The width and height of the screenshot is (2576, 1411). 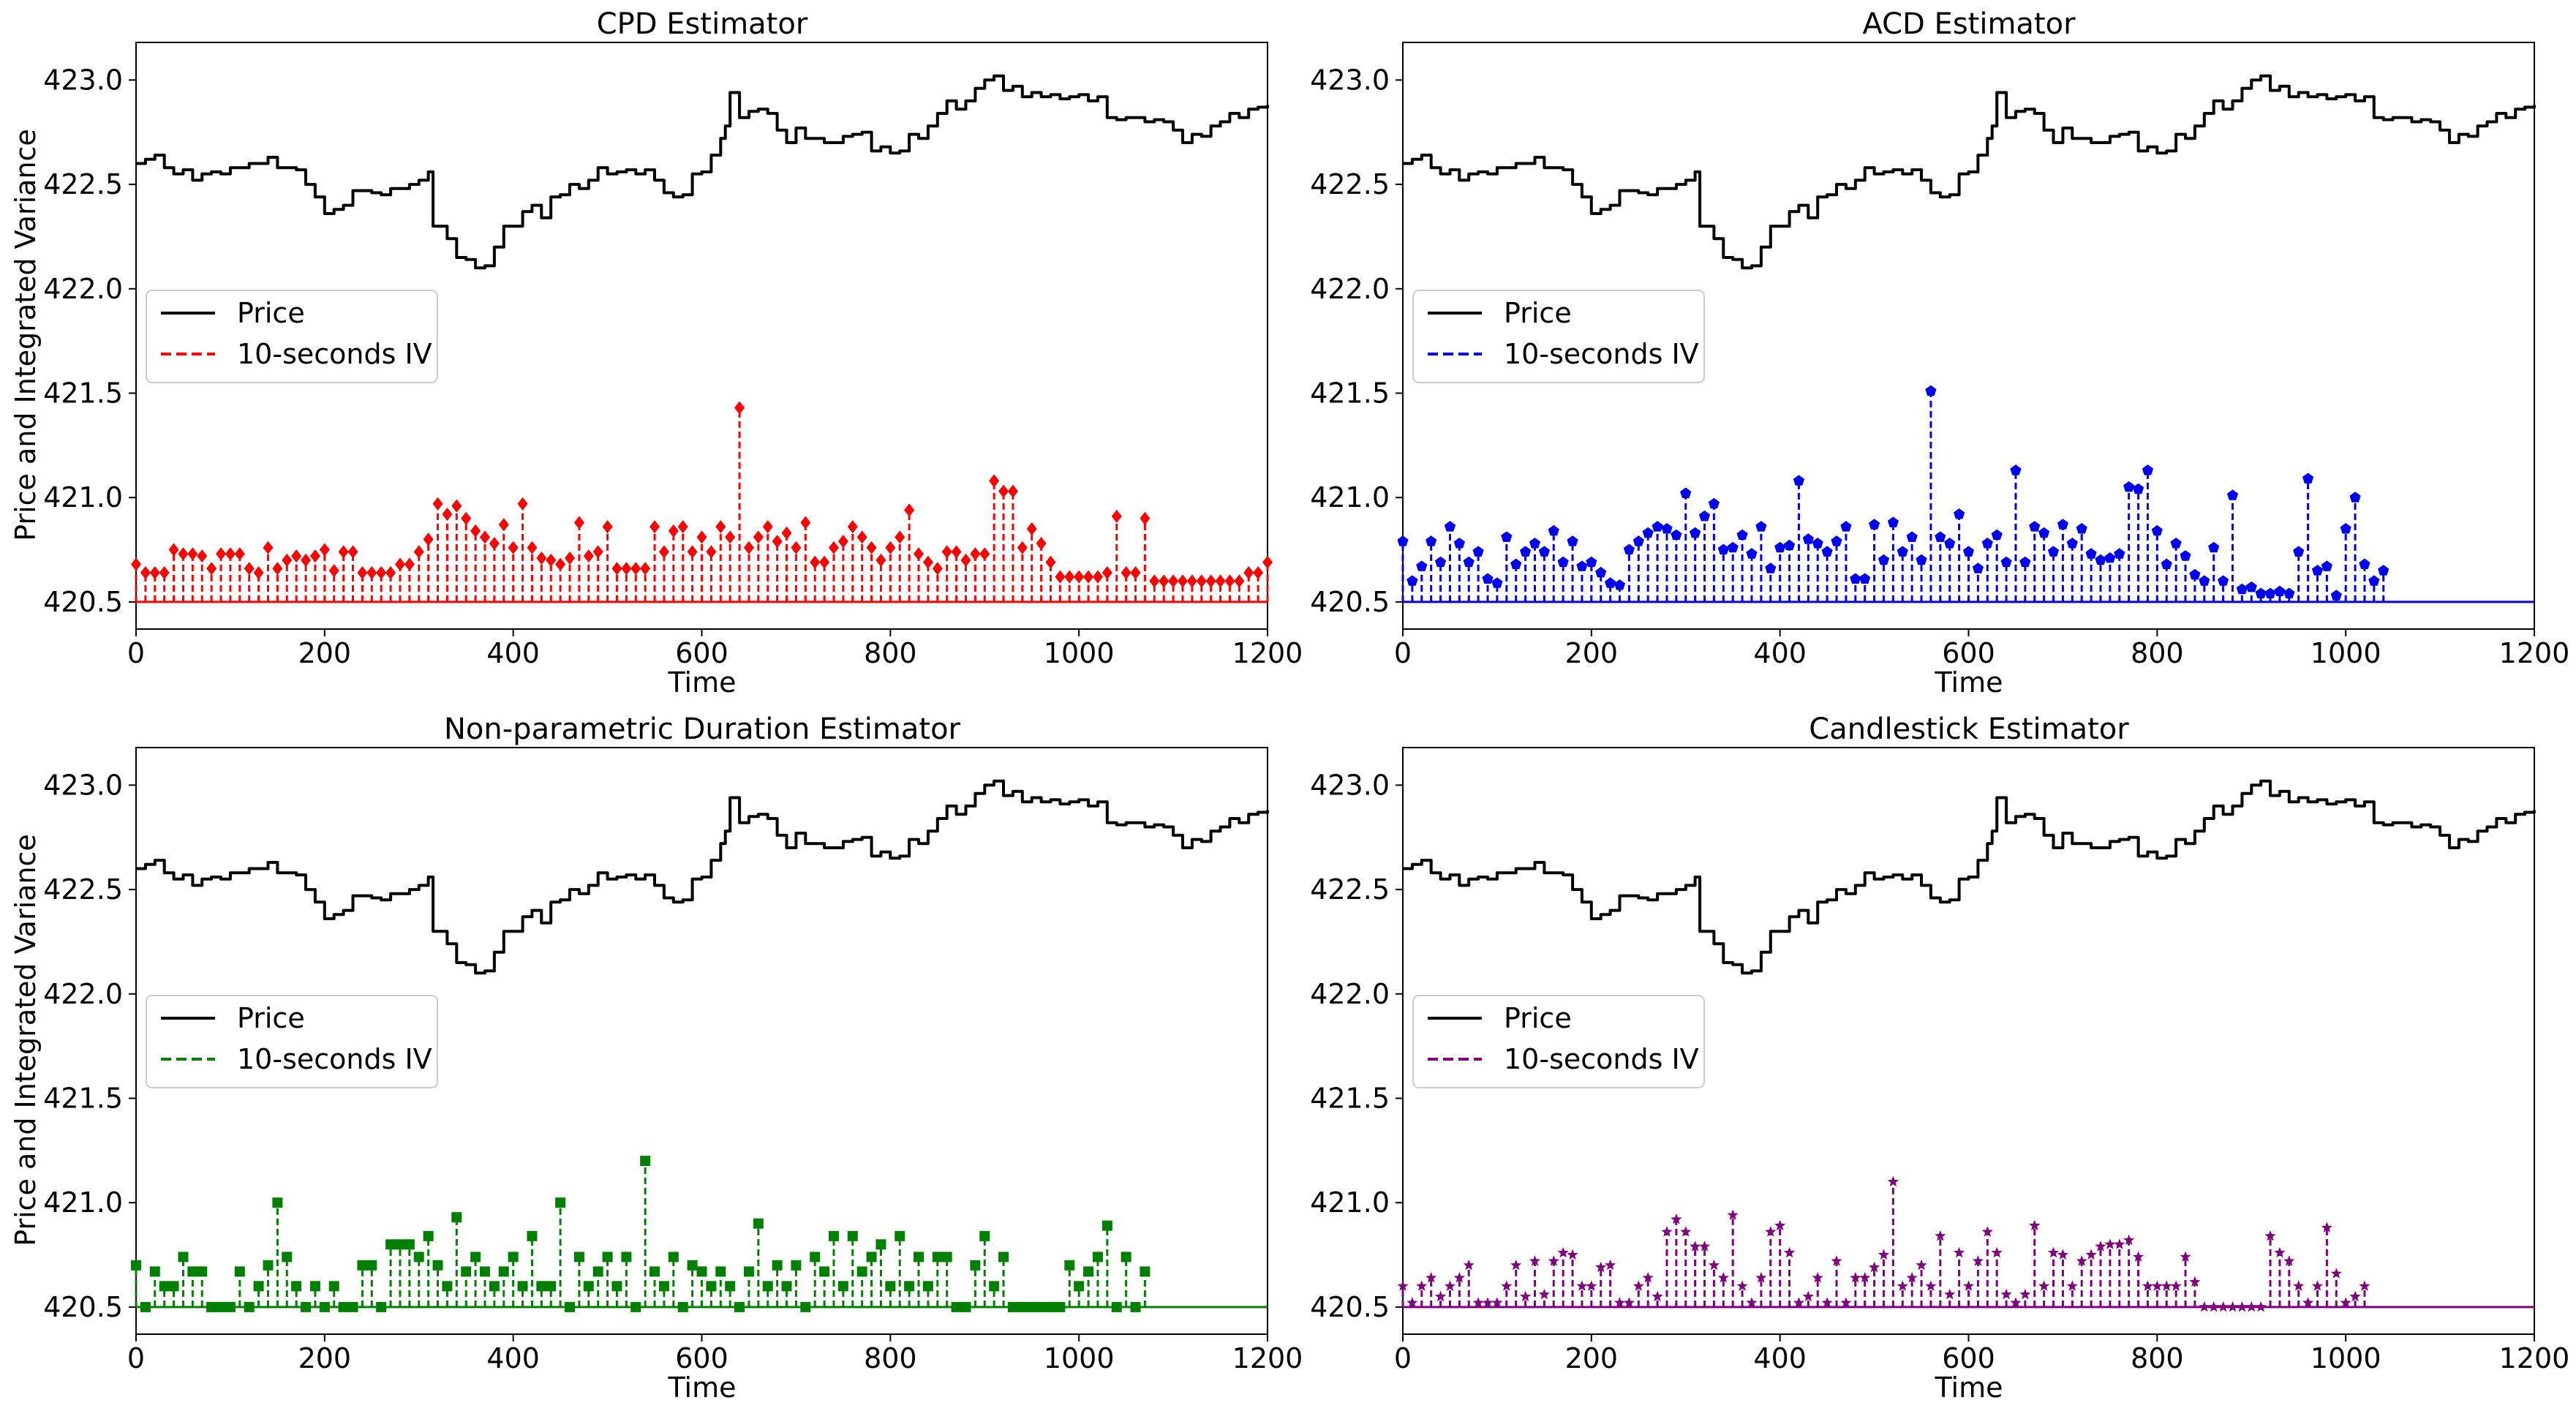 What do you see at coordinates (1969, 729) in the screenshot?
I see `panel-title: Candlestick Estimator` at bounding box center [1969, 729].